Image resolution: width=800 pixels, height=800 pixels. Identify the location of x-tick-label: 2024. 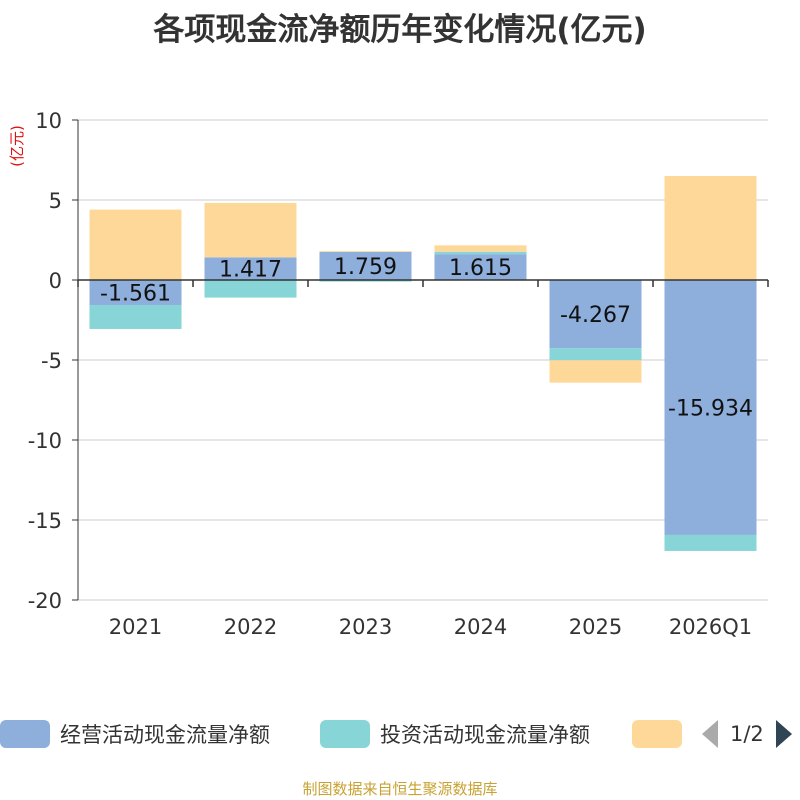
(480, 627).